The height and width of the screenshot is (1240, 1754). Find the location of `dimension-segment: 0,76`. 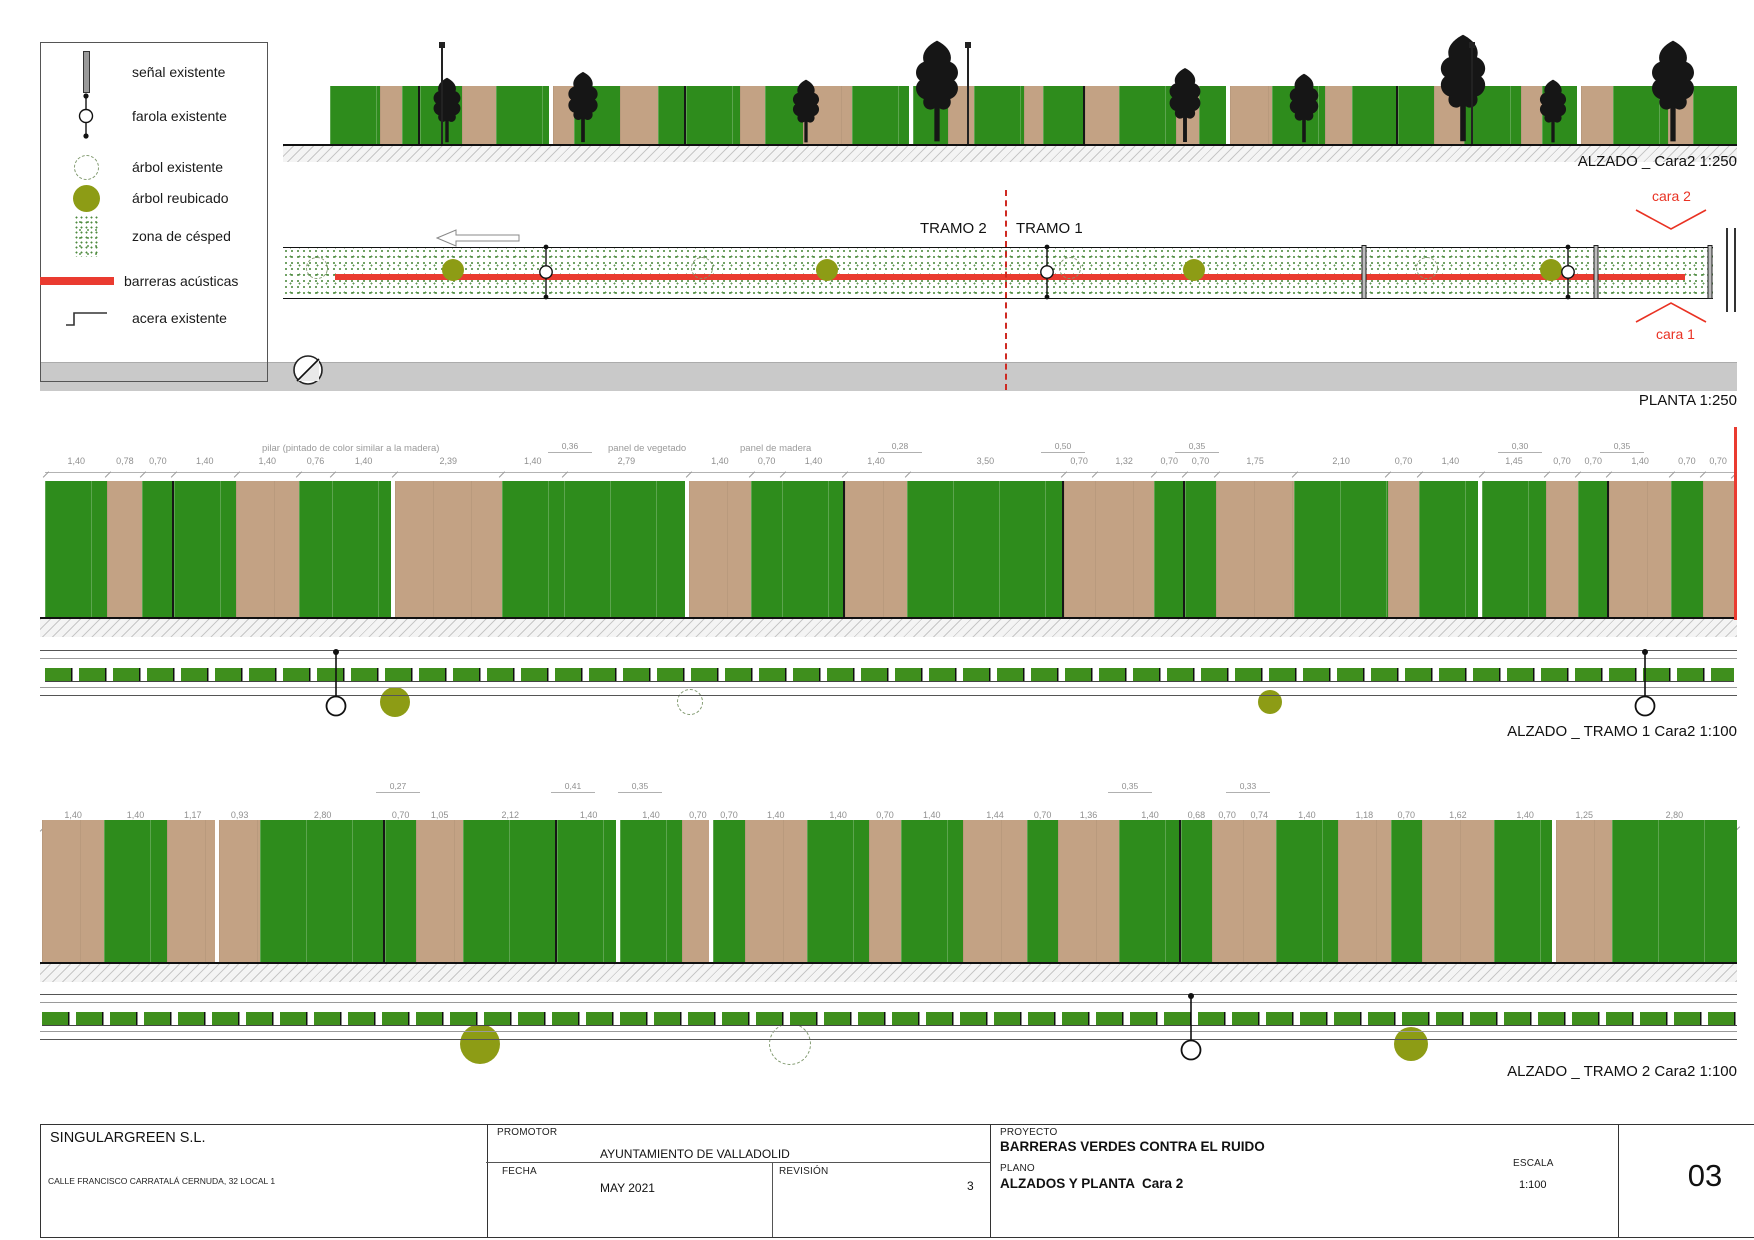

dimension-segment: 0,76 is located at coordinates (315, 464).